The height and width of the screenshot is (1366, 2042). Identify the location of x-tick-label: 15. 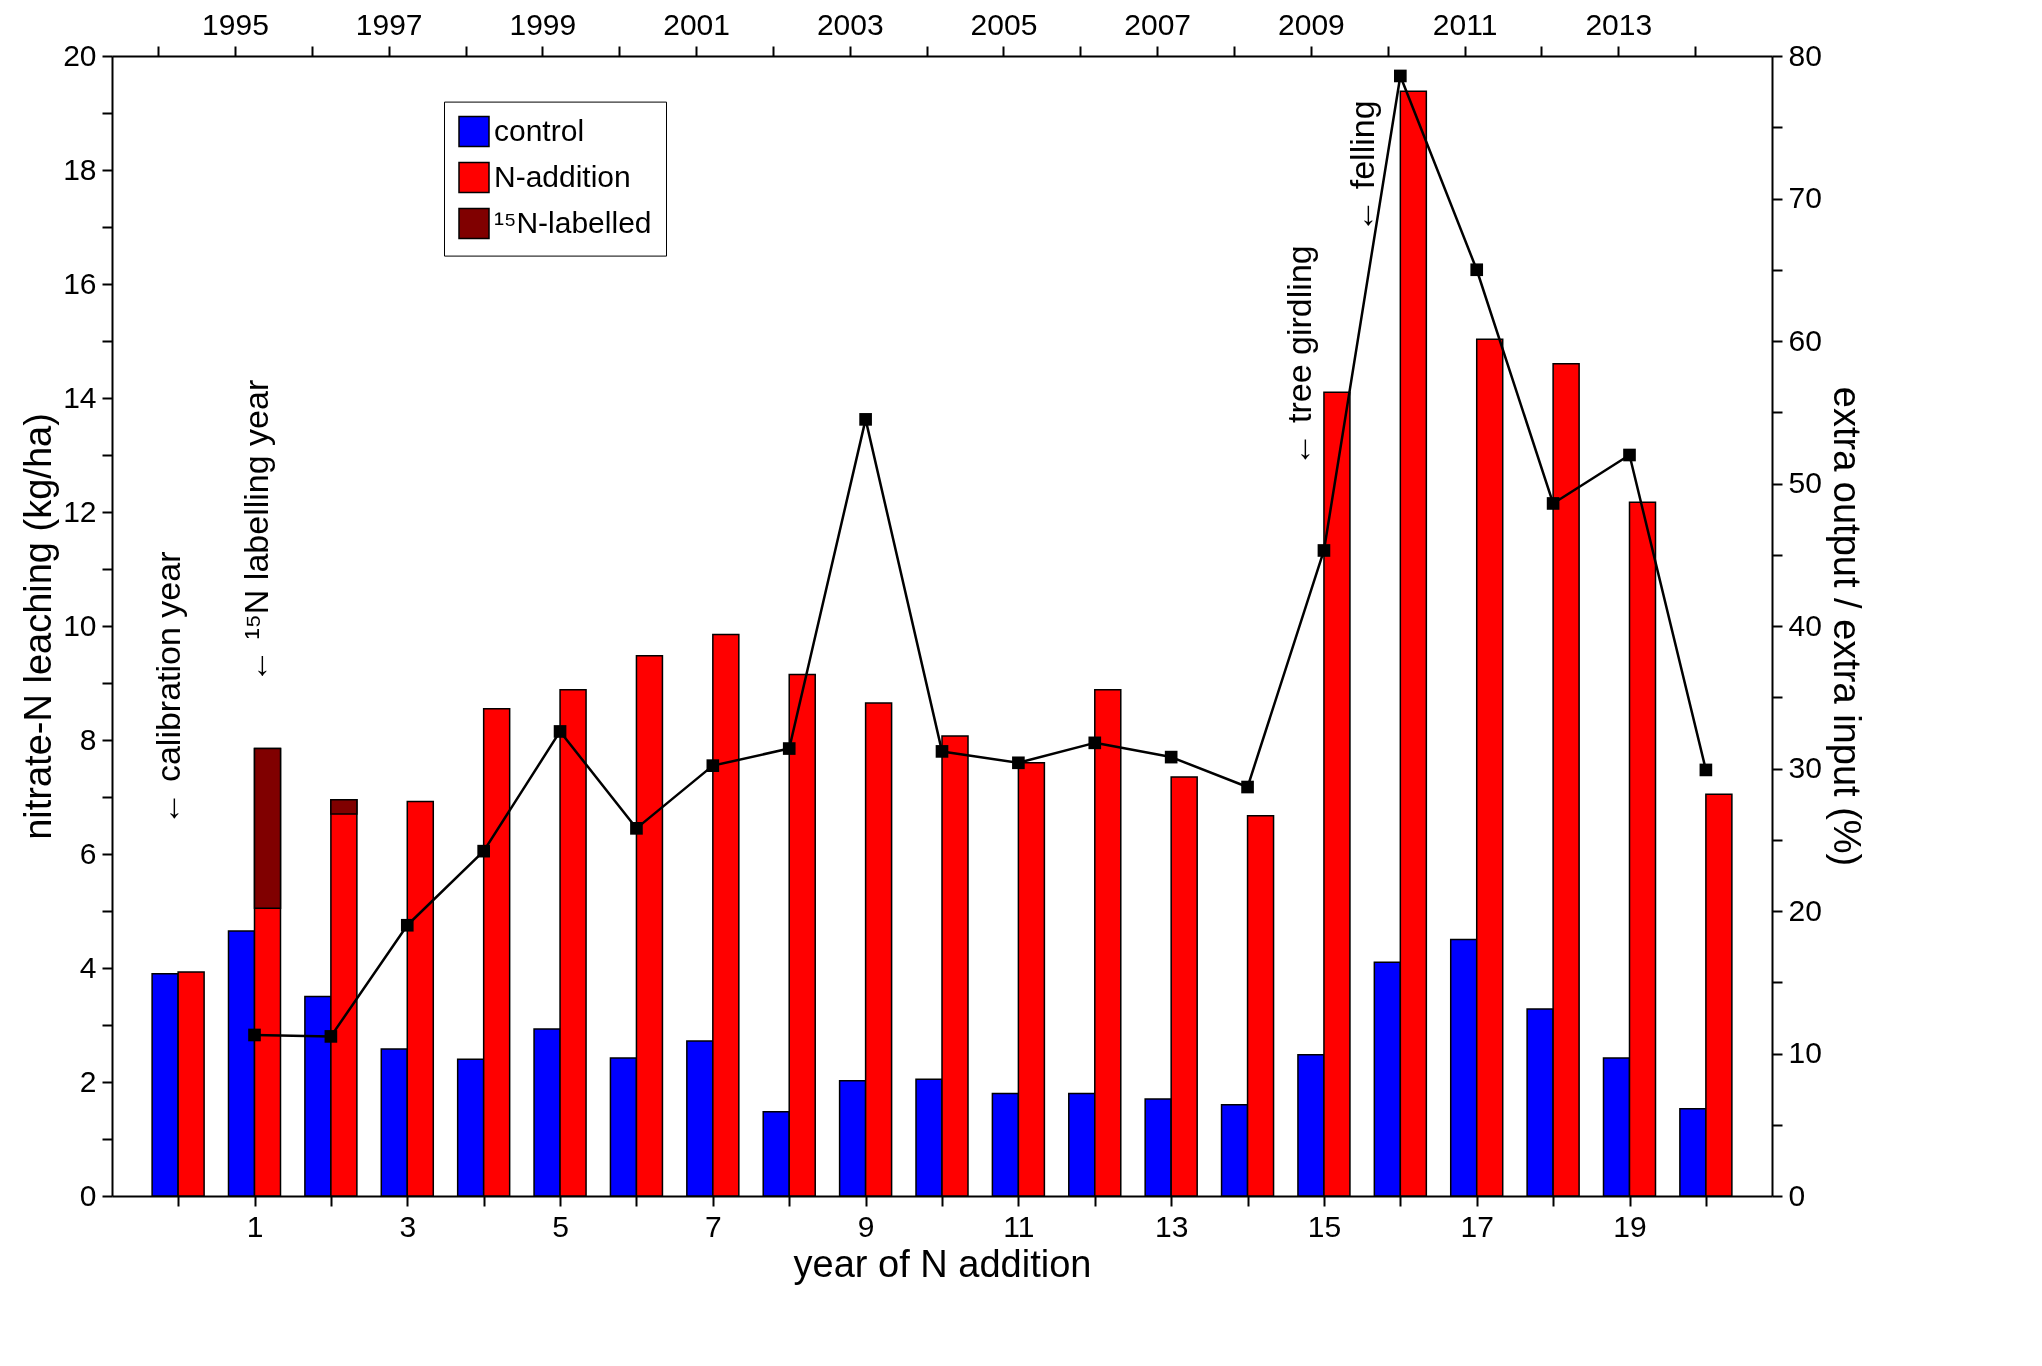
(1324, 1226).